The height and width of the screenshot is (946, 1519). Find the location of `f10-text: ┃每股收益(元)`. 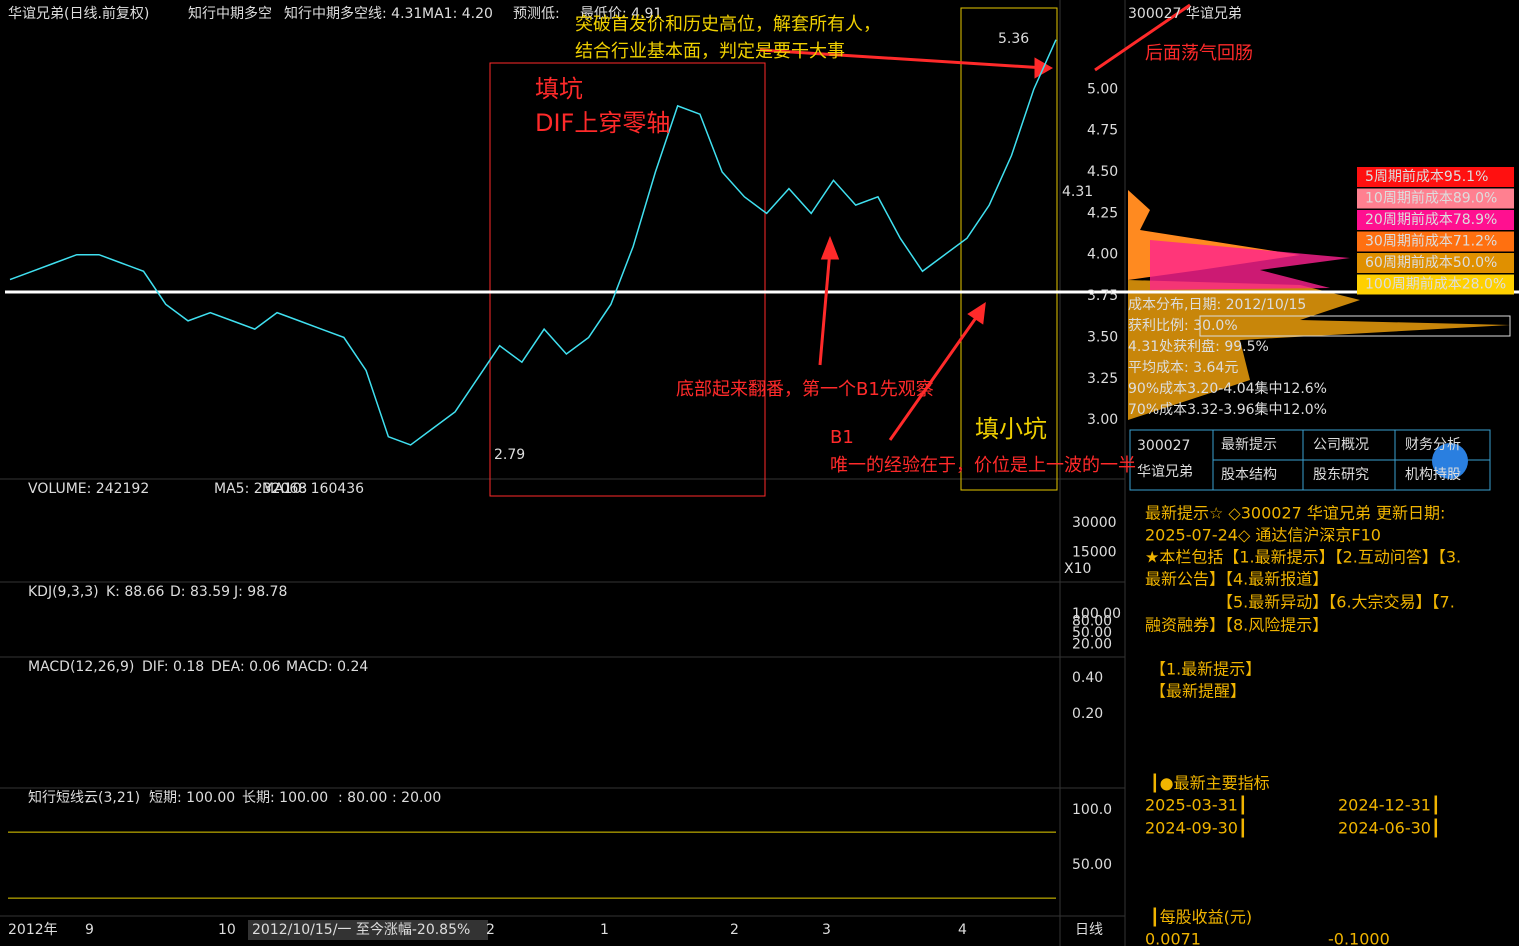

f10-text: ┃每股收益(元) is located at coordinates (1201, 917).